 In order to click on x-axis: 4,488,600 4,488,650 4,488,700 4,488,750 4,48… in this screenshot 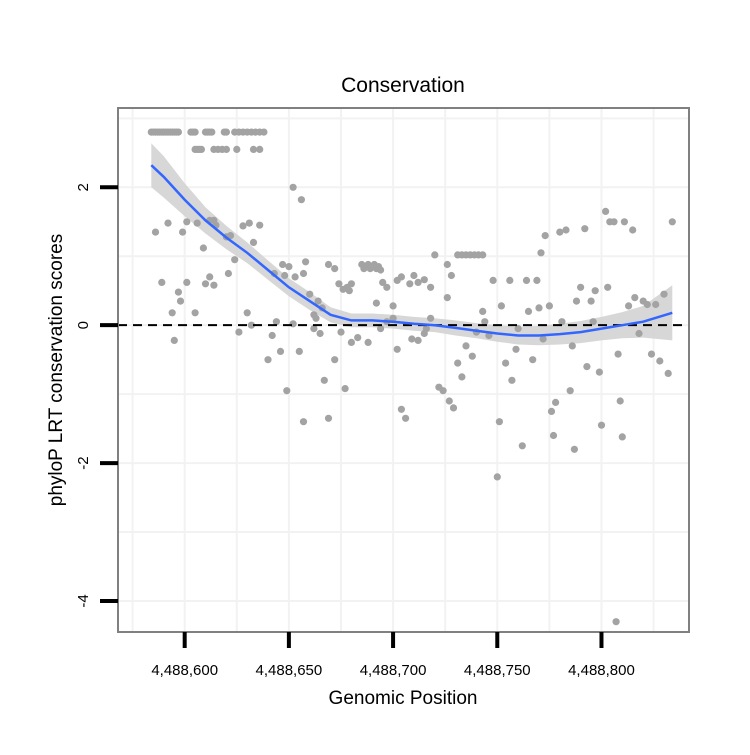, I will do `click(393, 655)`.